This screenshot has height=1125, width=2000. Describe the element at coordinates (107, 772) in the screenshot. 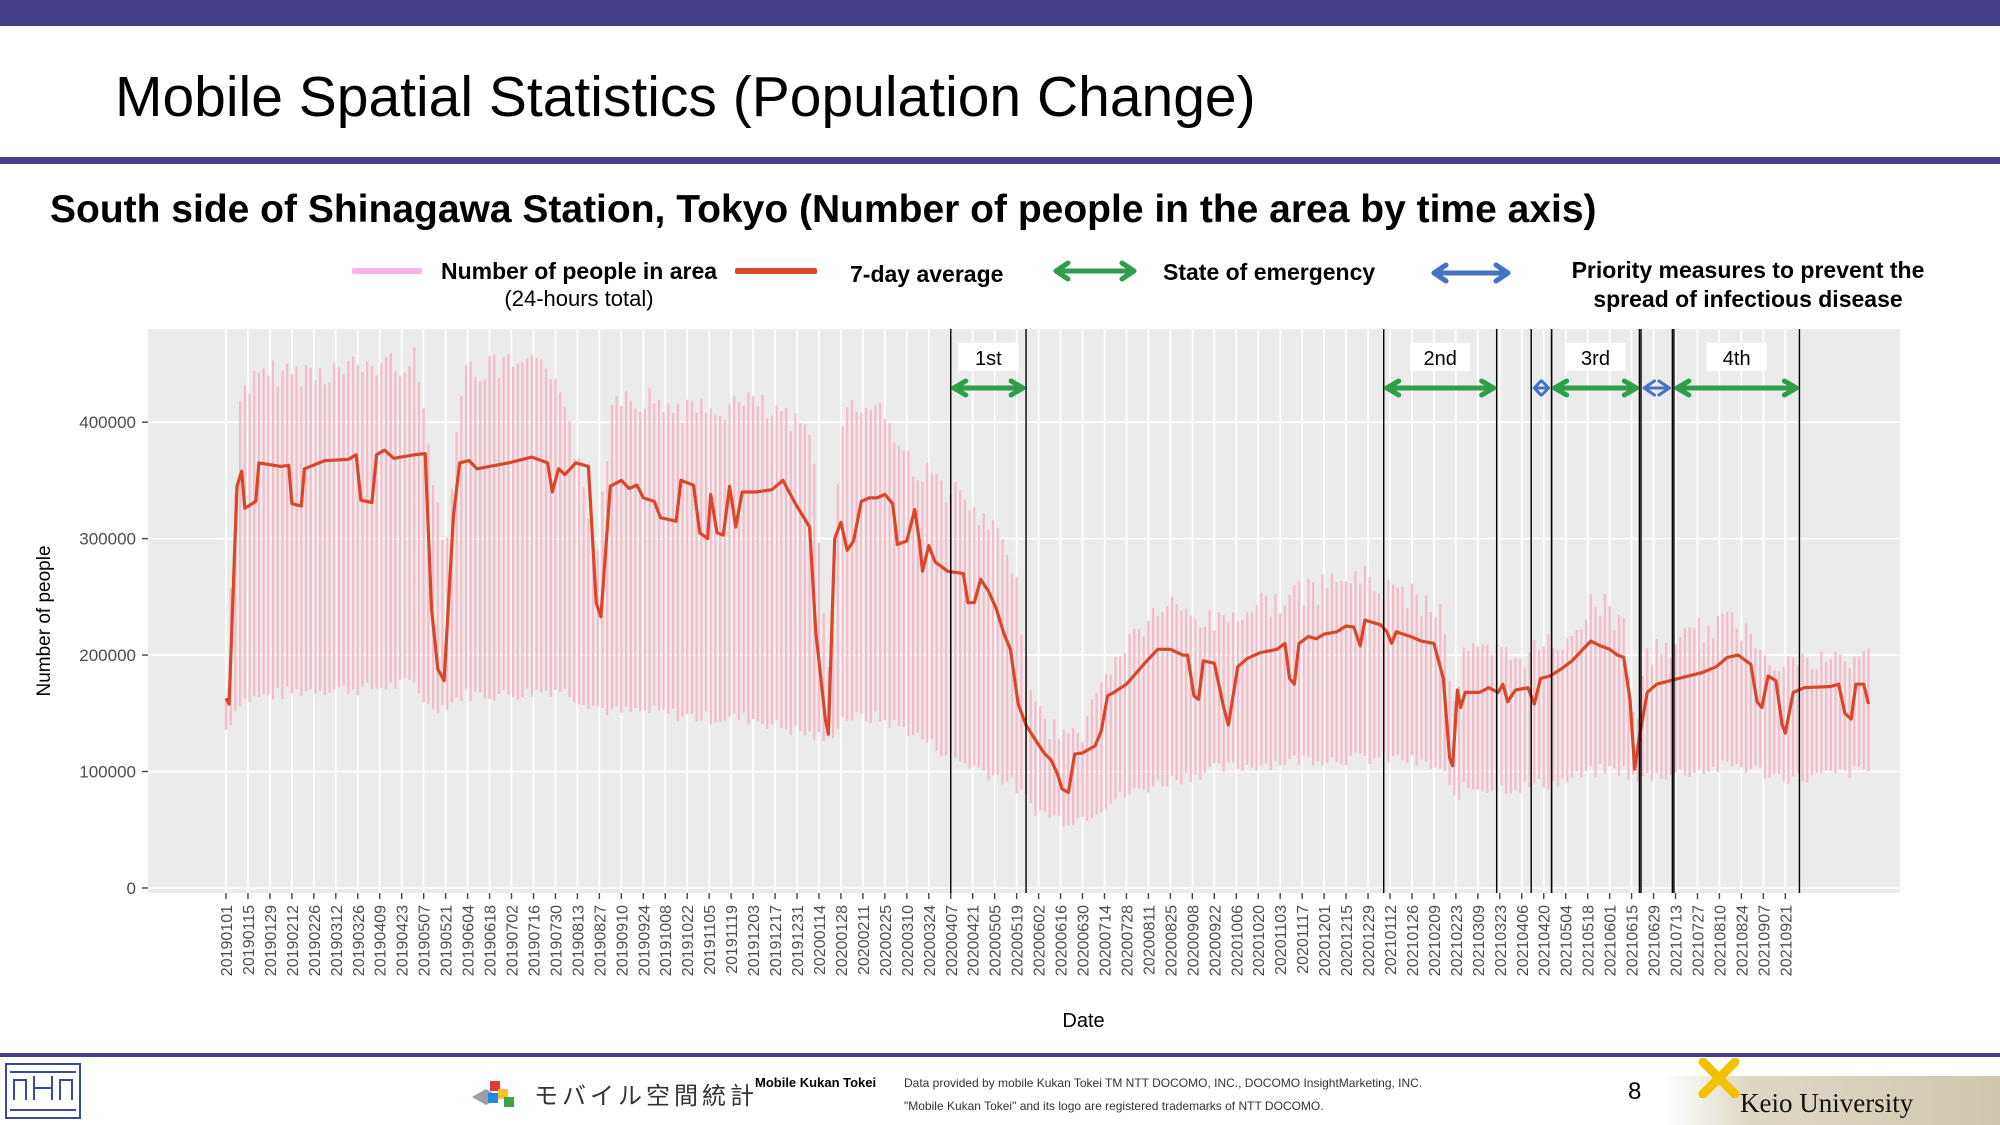

I see `y-tick-label: 100000` at that location.